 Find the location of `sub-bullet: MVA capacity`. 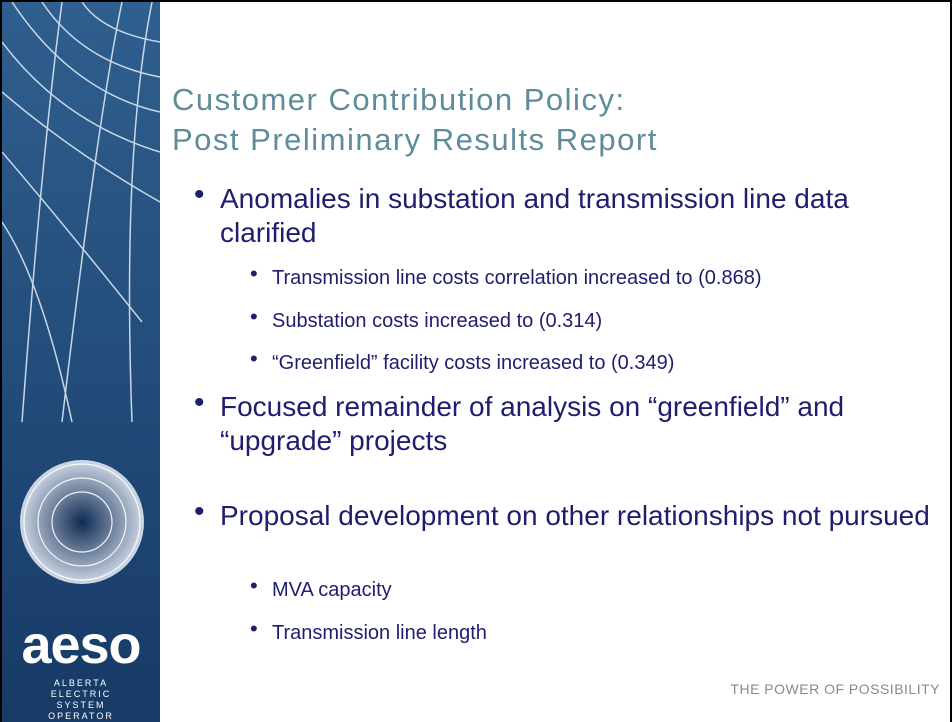

sub-bullet: MVA capacity is located at coordinates (321, 588).